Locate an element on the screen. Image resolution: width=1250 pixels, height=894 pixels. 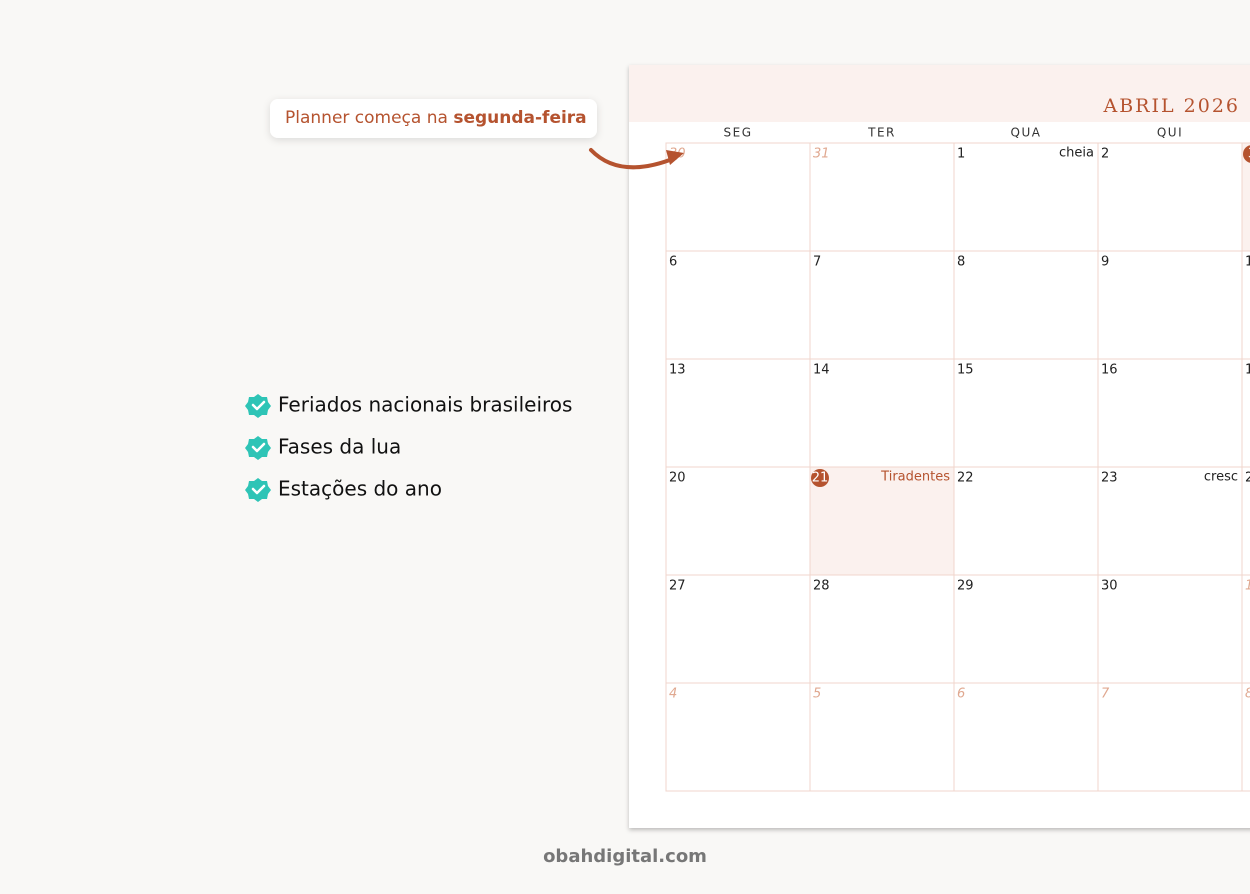
calendar-title: ABRIL 2026 is located at coordinates (1171, 106).